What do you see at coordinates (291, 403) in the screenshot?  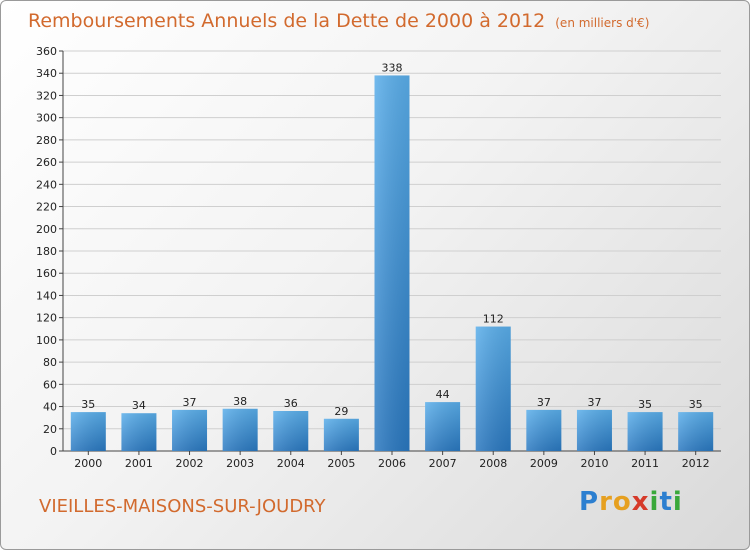 I see `data-label: 36` at bounding box center [291, 403].